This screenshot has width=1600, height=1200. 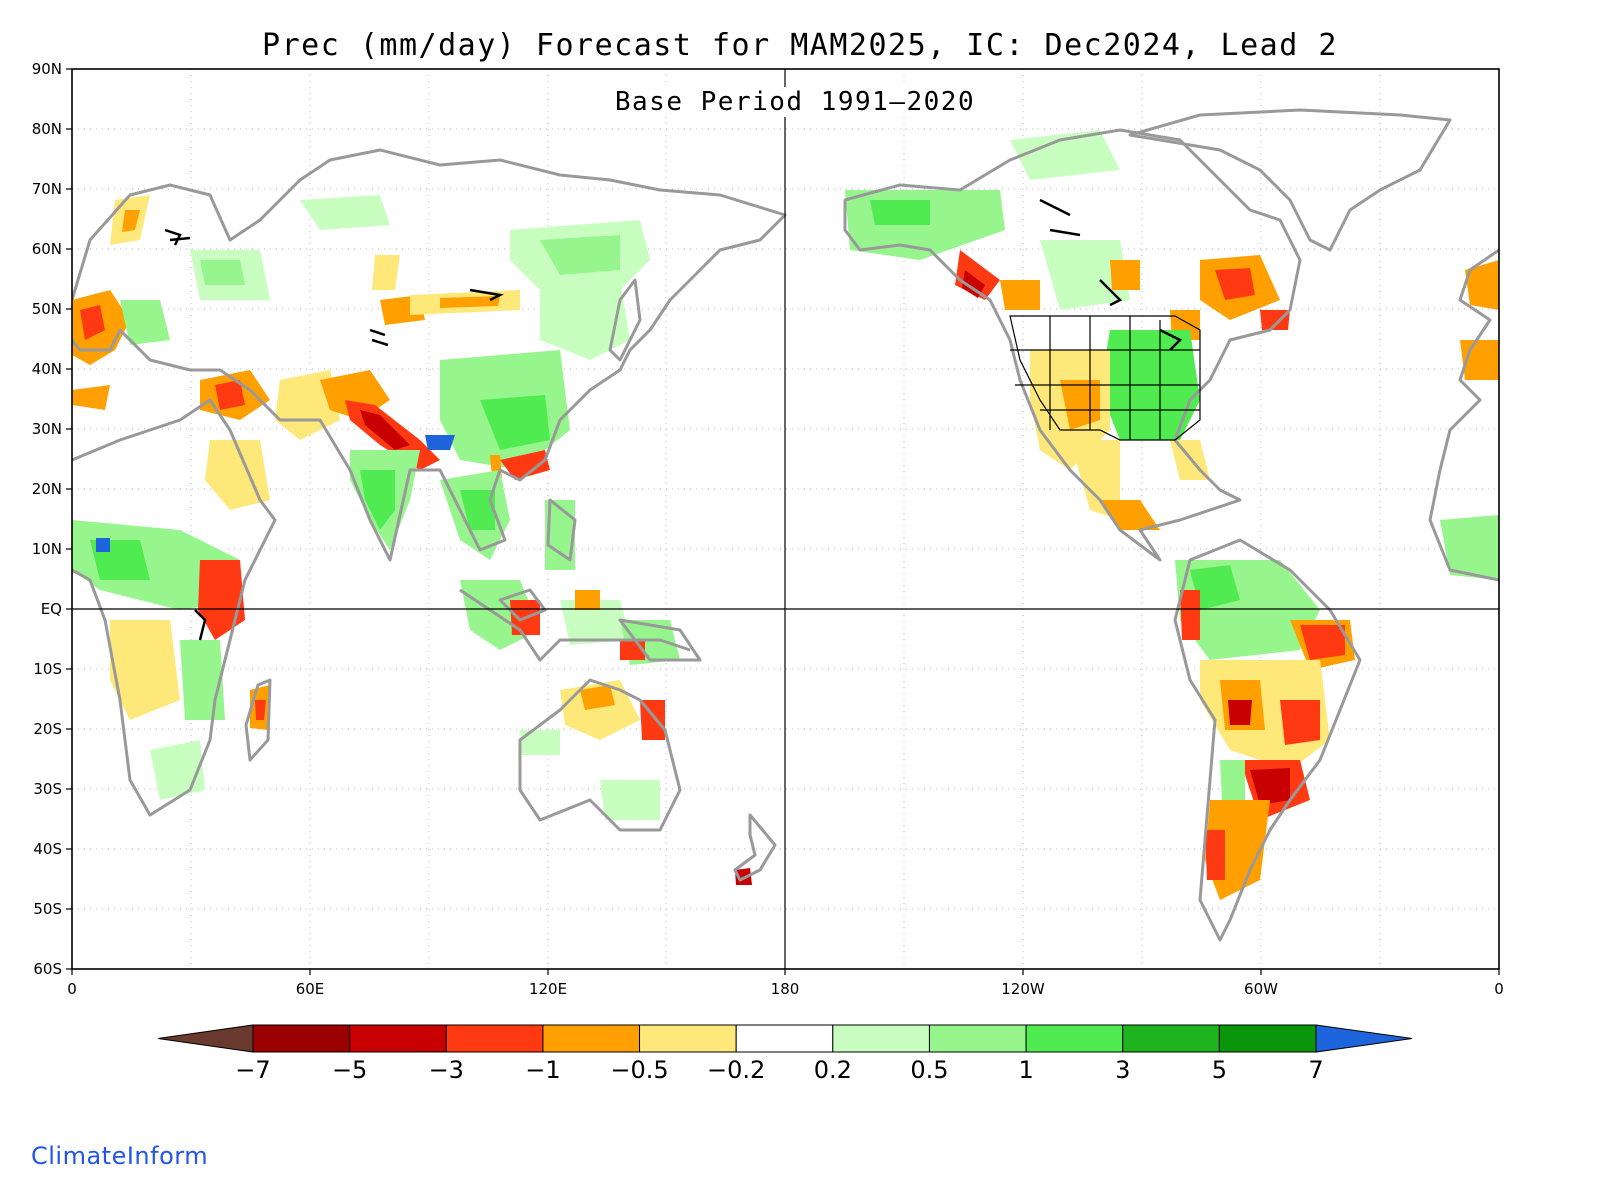 I want to click on lat-label: 10N, so click(x=47, y=549).